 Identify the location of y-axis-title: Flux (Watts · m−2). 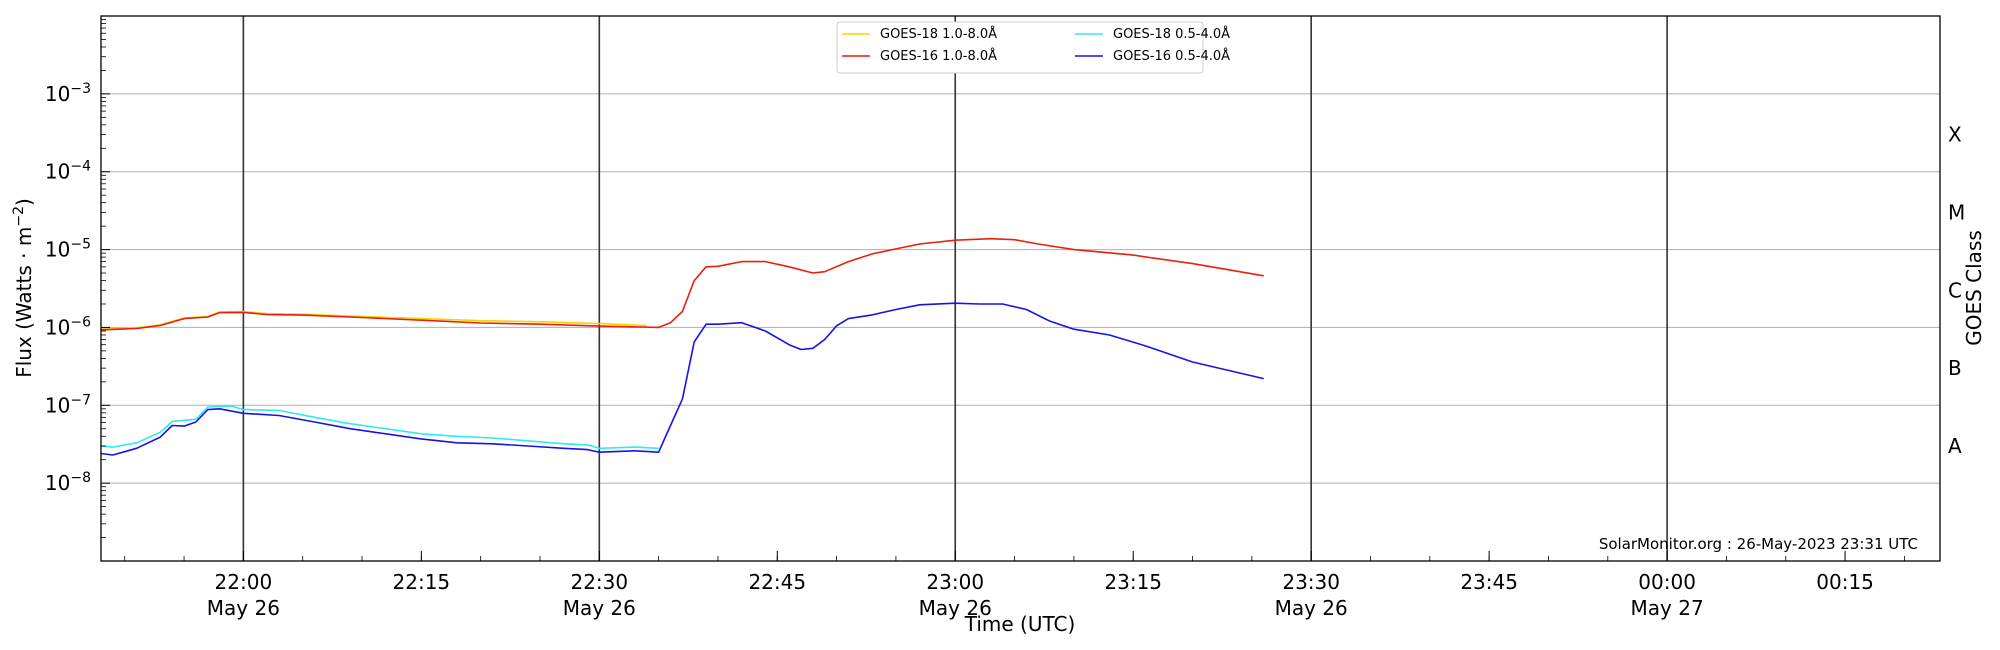
(23, 288).